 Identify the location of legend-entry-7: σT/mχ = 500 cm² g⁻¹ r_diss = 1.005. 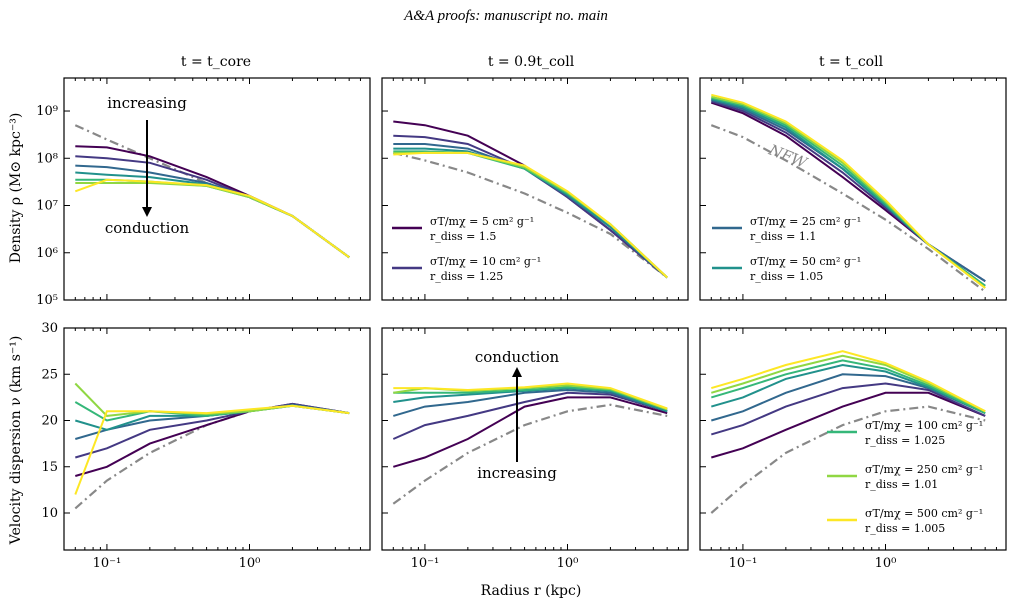
(905, 521).